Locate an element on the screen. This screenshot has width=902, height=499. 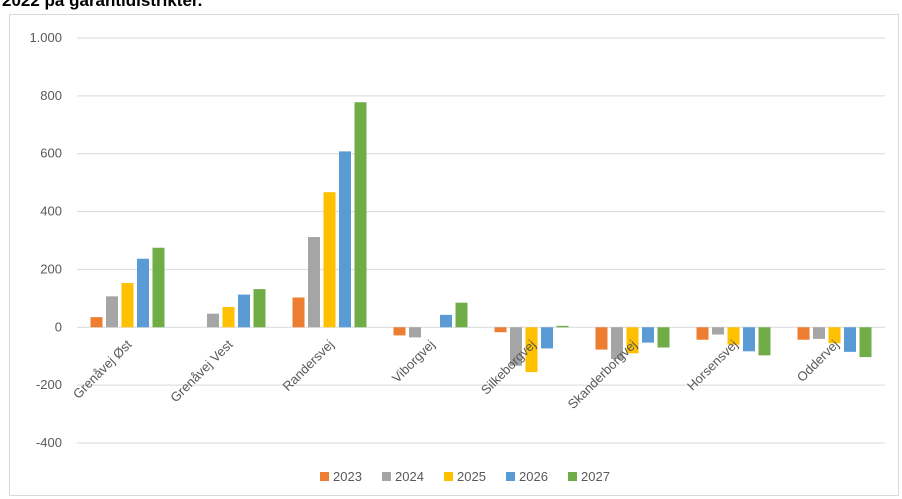
legend: 2023 2024 2025 2026 2027 is located at coordinates (465, 476).